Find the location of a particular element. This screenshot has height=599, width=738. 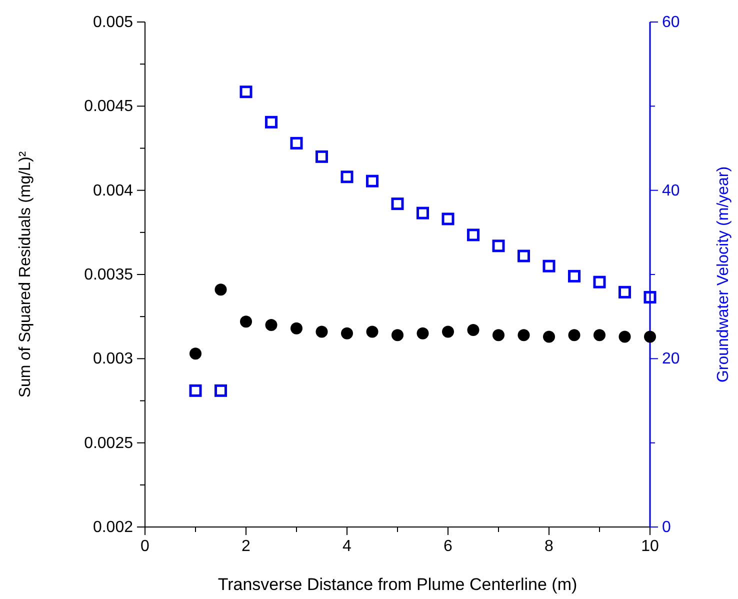

x-tick-label: 6 is located at coordinates (448, 546).